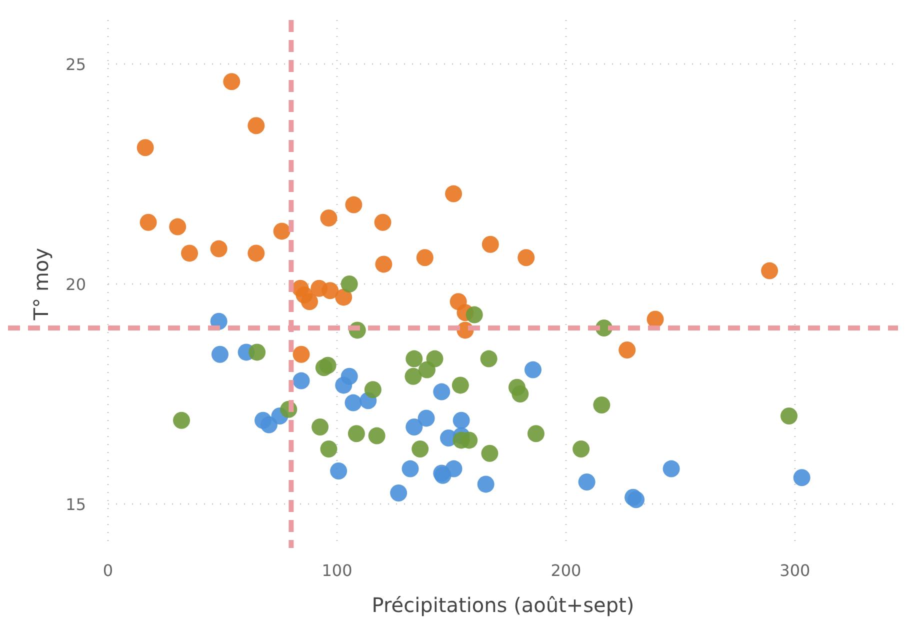 The width and height of the screenshot is (906, 628). I want to click on x-tick-label: 300, so click(795, 570).